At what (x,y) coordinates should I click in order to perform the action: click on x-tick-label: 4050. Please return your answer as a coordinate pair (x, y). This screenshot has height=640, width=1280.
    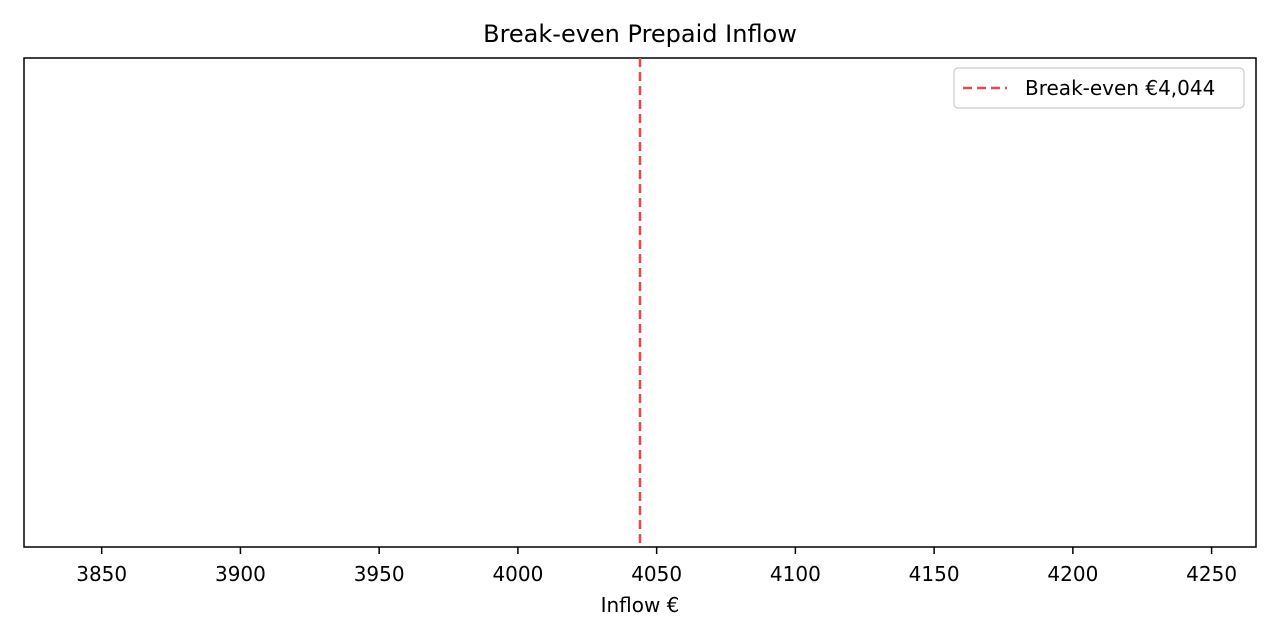
    Looking at the image, I should click on (656, 574).